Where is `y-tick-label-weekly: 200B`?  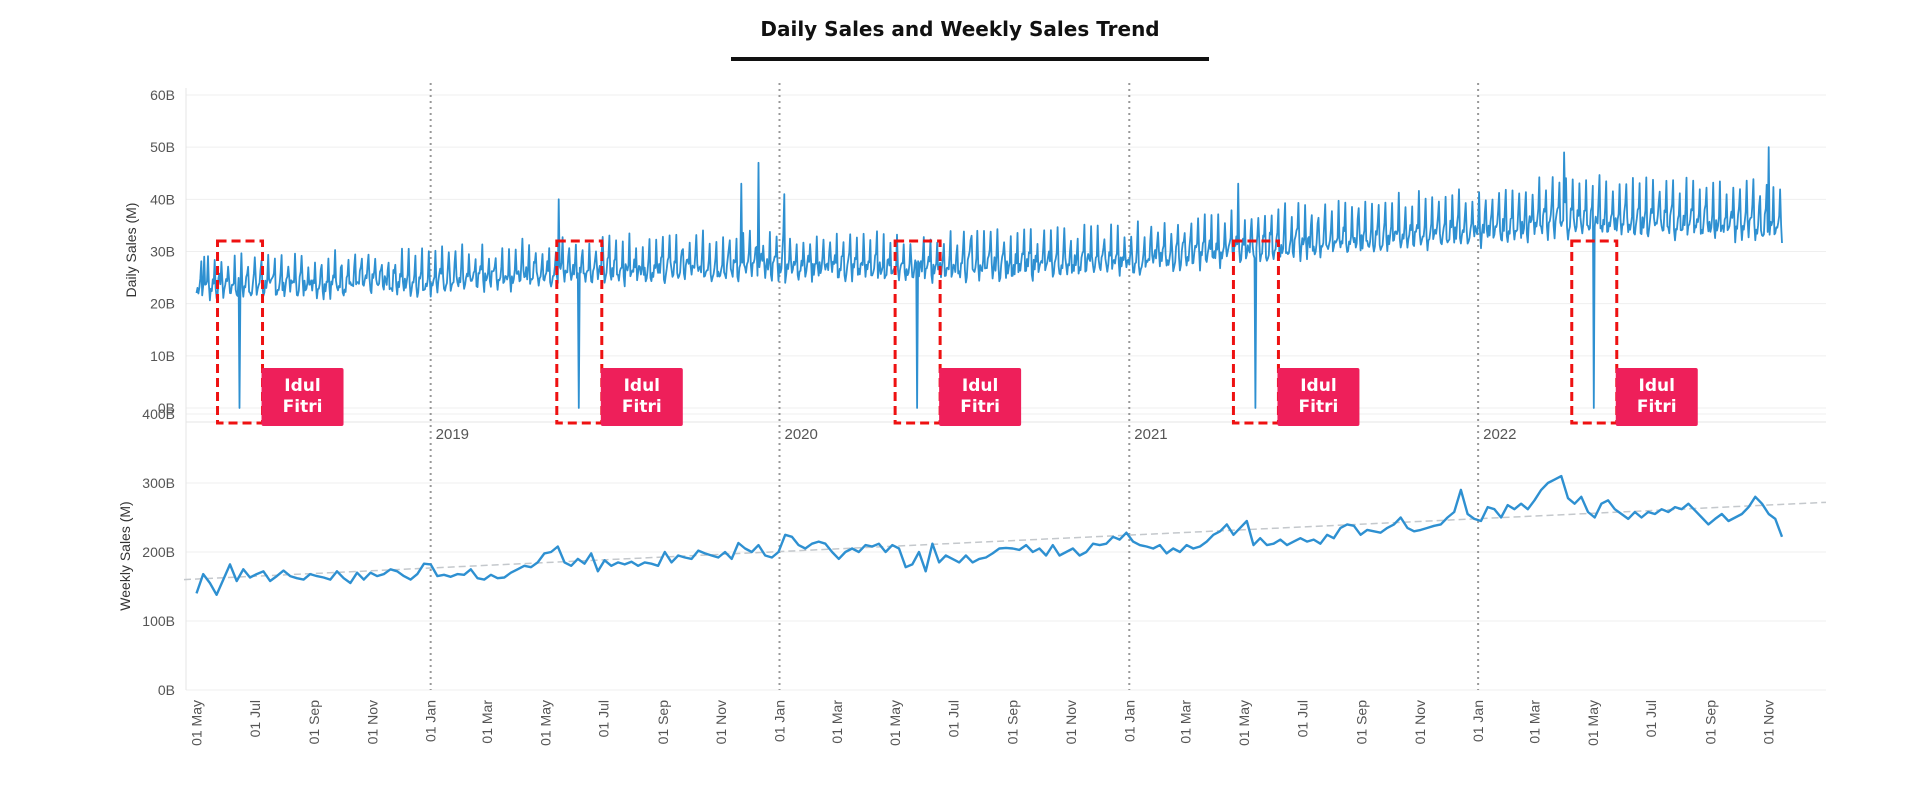
y-tick-label-weekly: 200B is located at coordinates (158, 552).